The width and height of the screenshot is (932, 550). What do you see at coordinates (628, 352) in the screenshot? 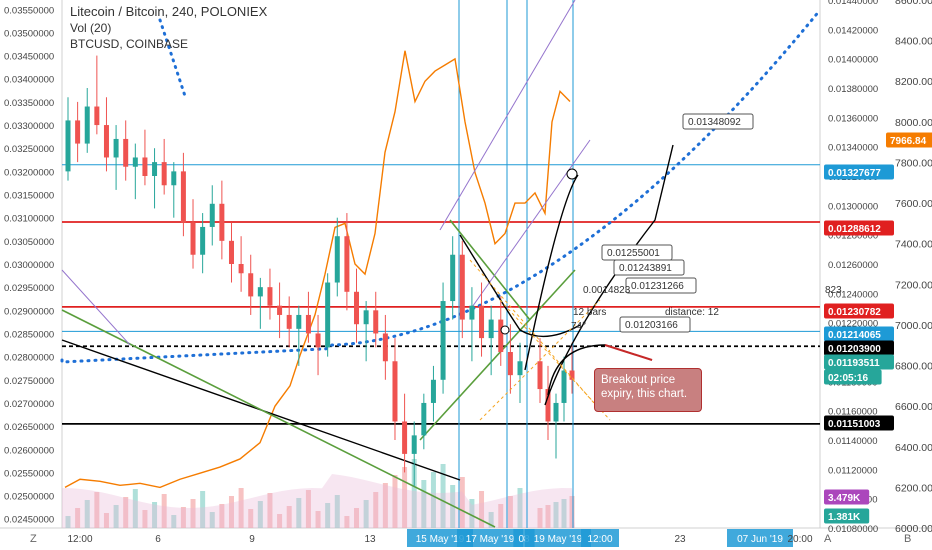
I see `red-arrow` at bounding box center [628, 352].